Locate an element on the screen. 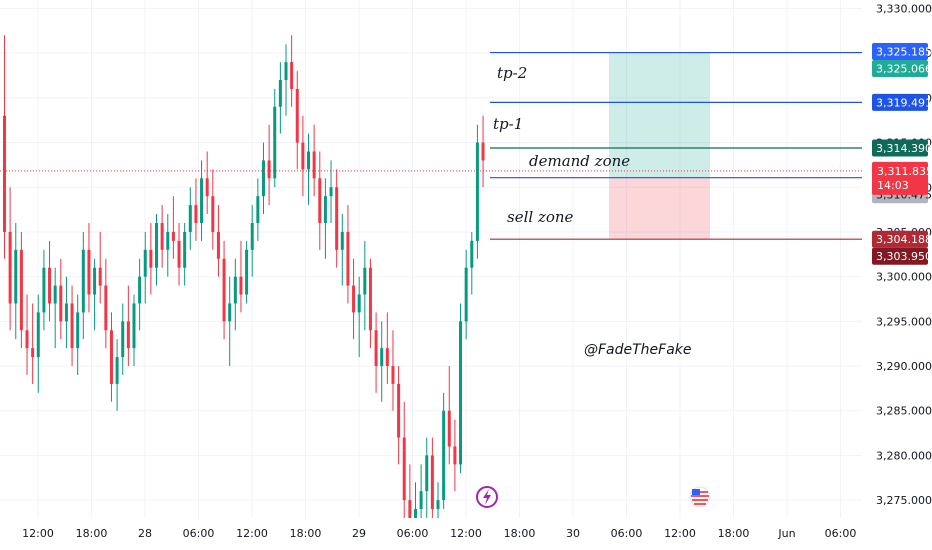 The width and height of the screenshot is (932, 550). price-label: 3,325.066 is located at coordinates (902, 69).